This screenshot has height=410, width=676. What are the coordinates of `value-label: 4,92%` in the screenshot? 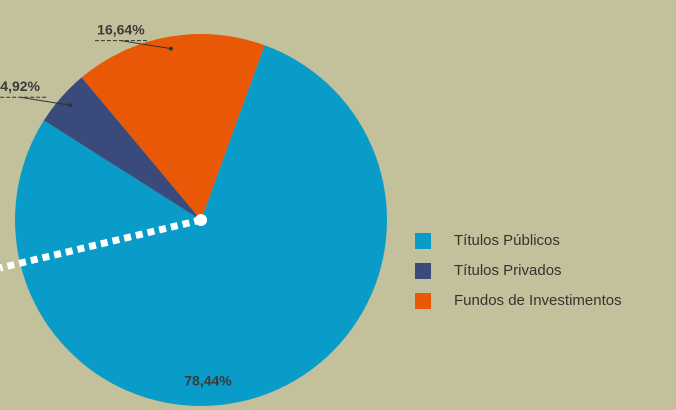 It's located at (20, 86).